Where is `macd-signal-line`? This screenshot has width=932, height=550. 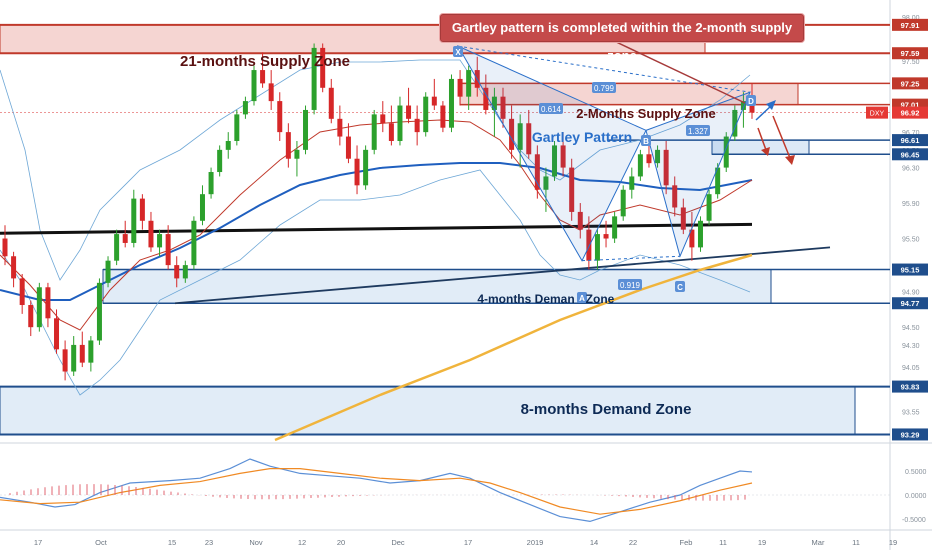 macd-signal-line is located at coordinates (376, 491).